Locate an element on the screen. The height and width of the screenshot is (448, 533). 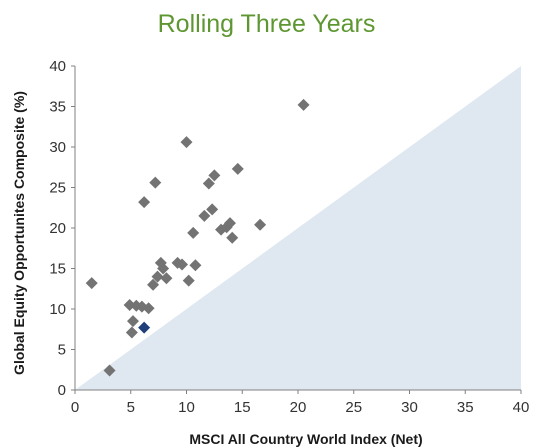
x-tick-label: 20 is located at coordinates (298, 407).